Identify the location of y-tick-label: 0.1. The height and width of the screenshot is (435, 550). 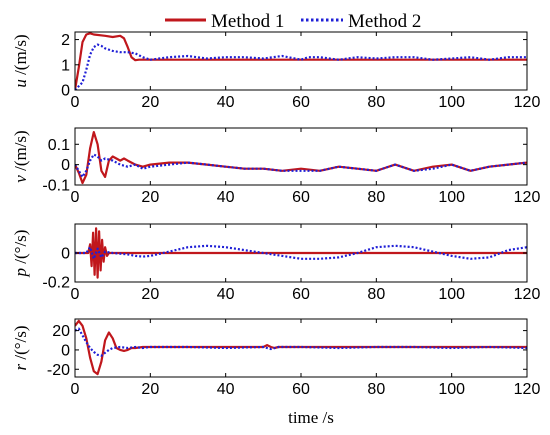
(59, 145).